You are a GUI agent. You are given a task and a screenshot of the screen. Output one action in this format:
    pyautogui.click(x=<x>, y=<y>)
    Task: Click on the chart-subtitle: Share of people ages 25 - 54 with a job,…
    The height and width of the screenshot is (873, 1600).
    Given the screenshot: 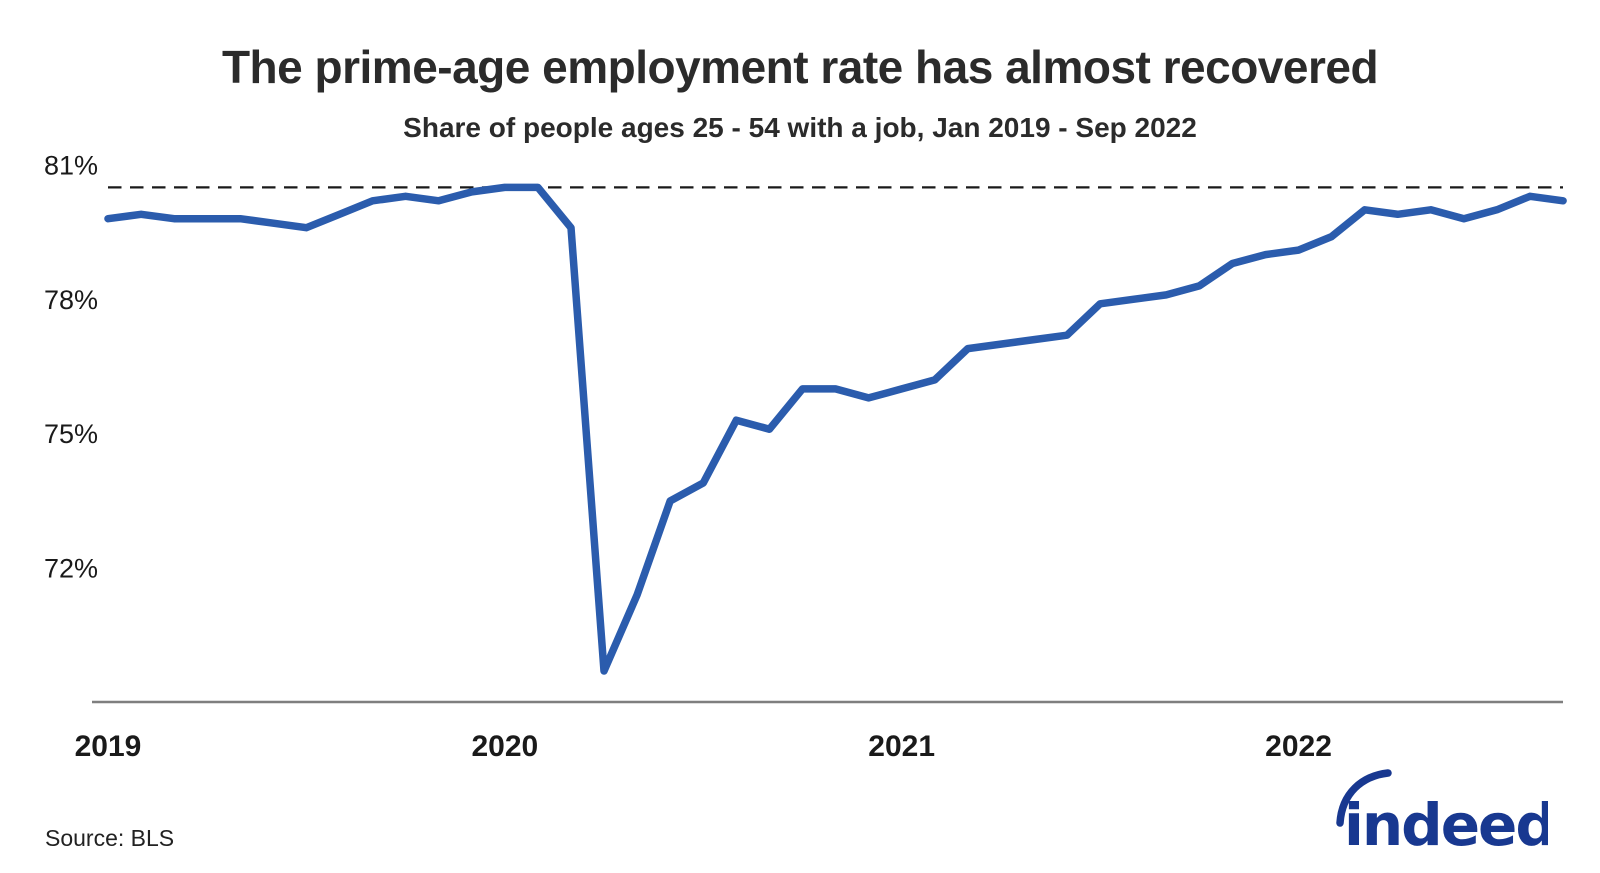 What is the action you would take?
    pyautogui.click(x=800, y=127)
    